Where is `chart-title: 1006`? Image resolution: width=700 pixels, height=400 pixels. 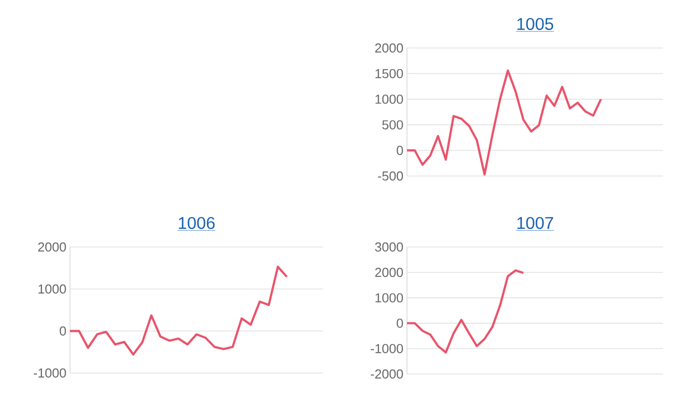 chart-title: 1006 is located at coordinates (196, 223).